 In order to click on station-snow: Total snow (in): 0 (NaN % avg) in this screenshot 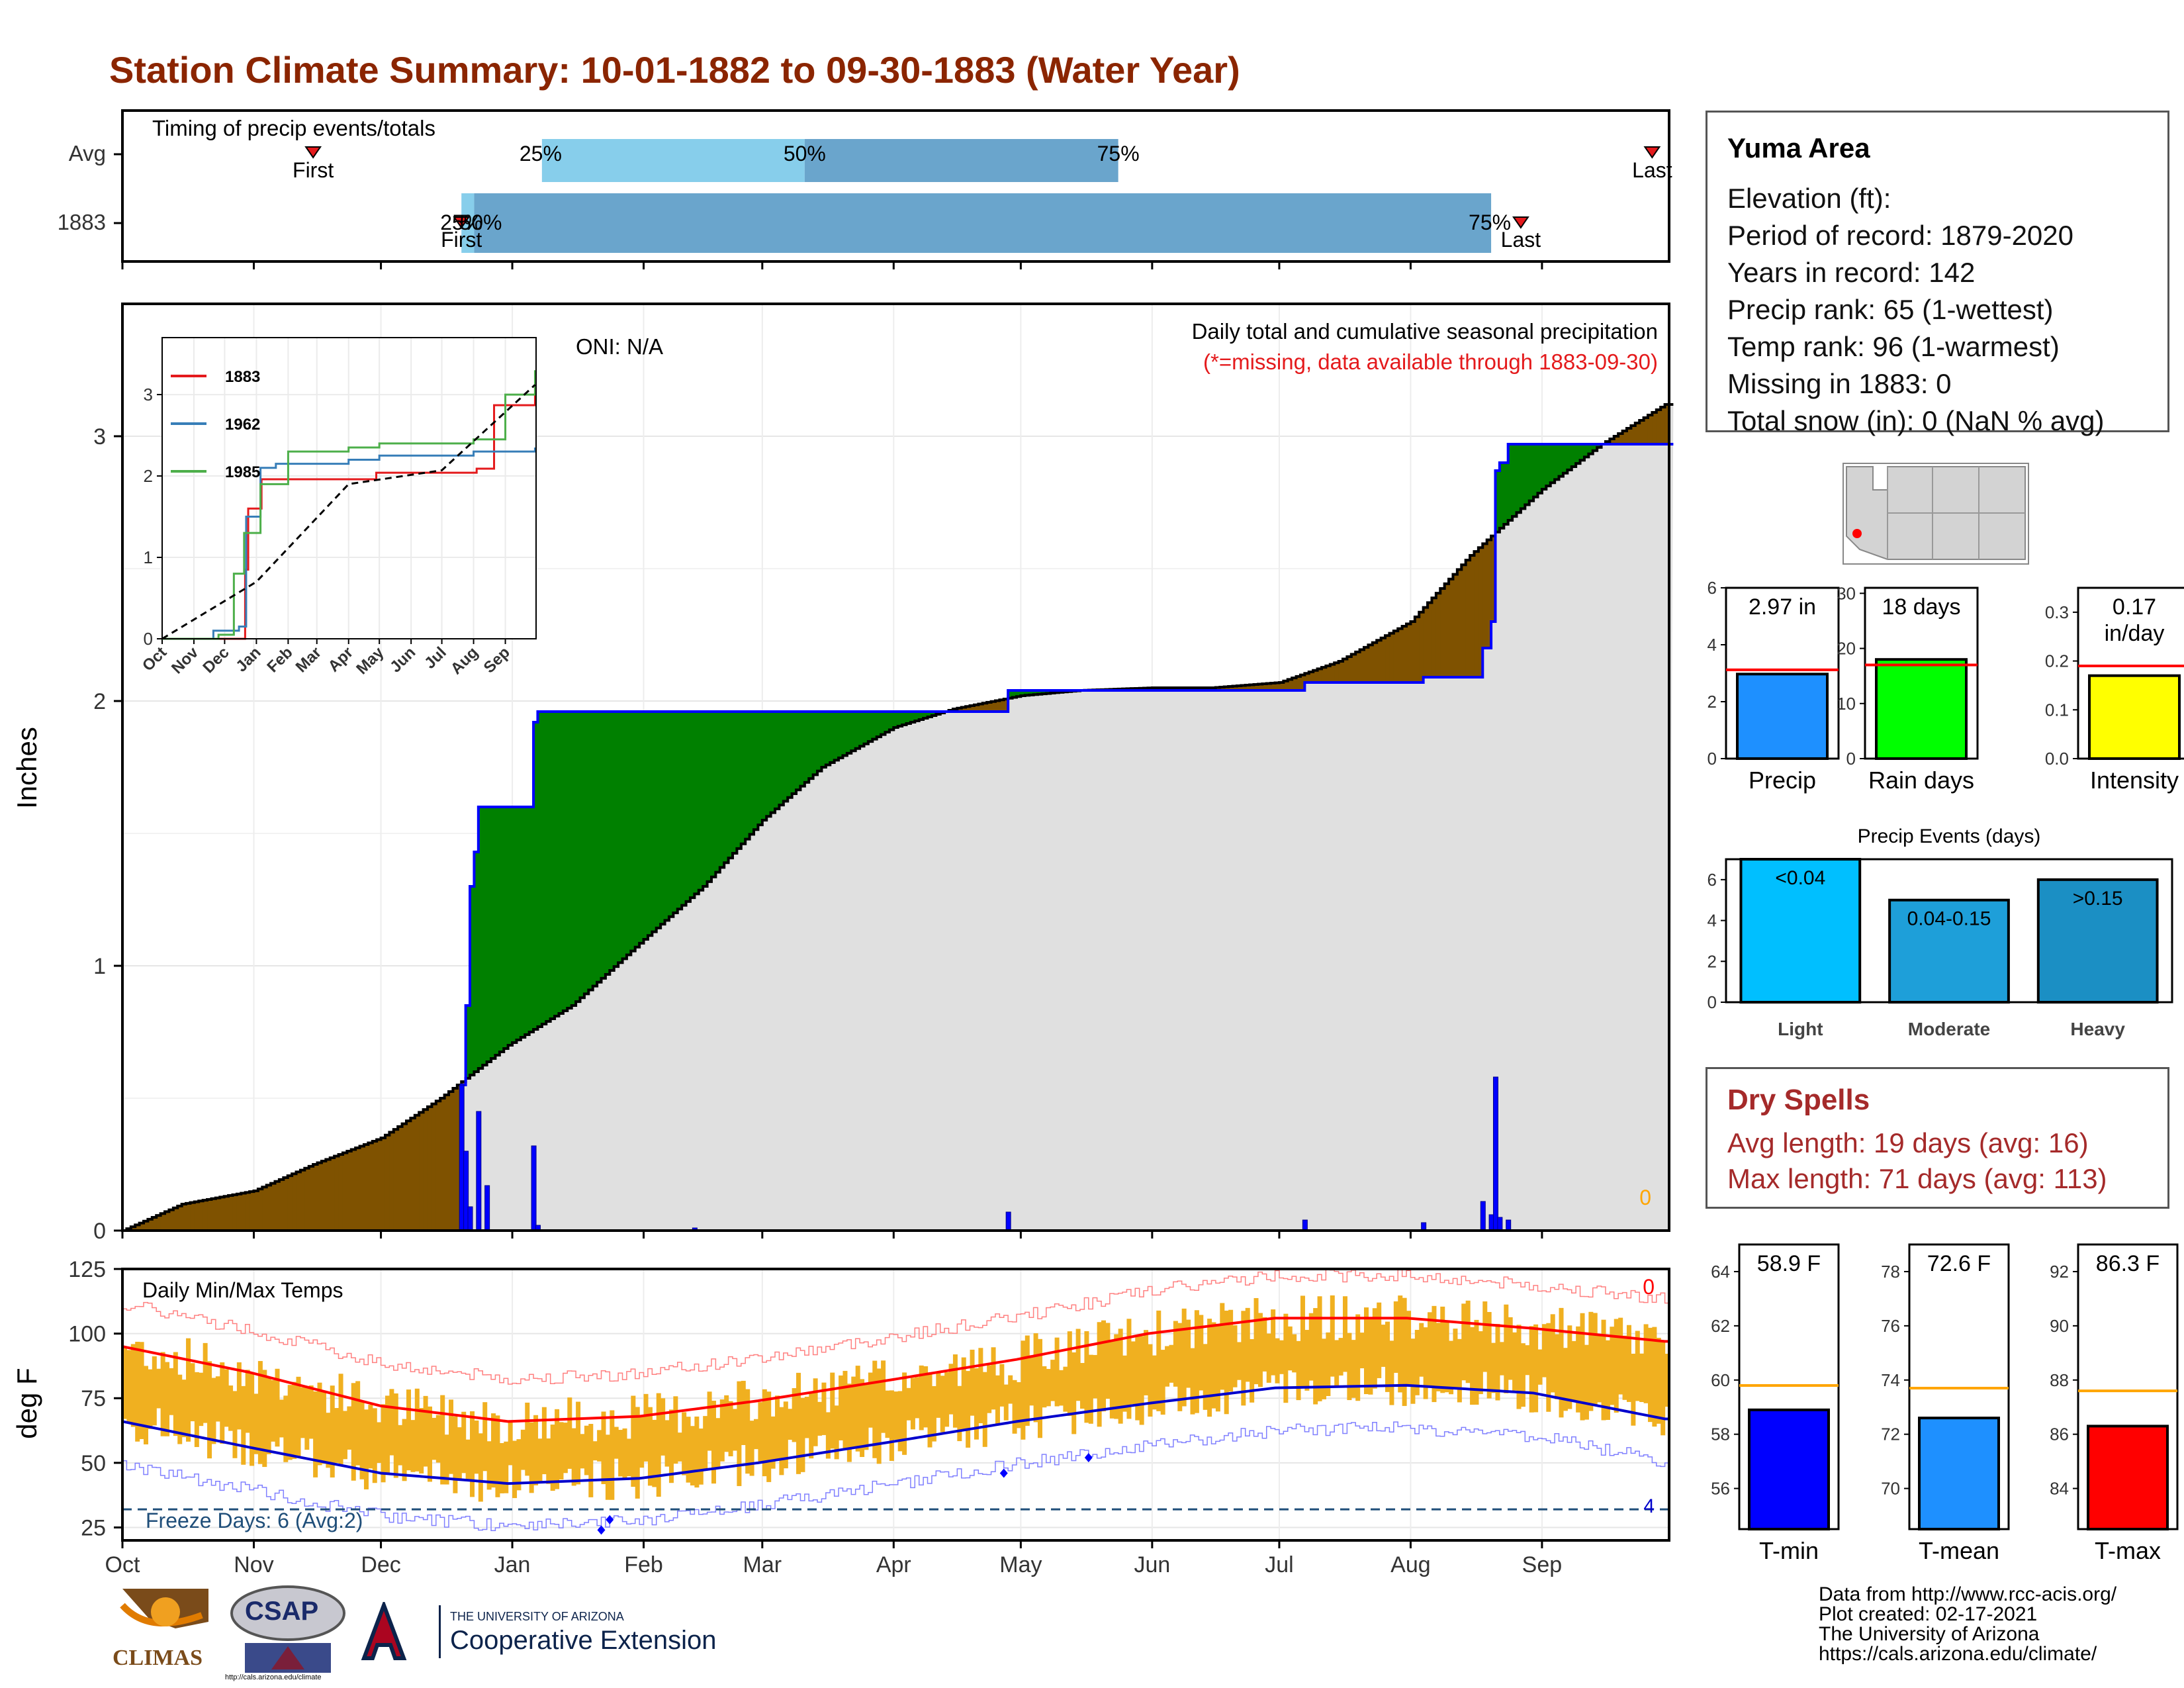, I will do `click(1916, 420)`.